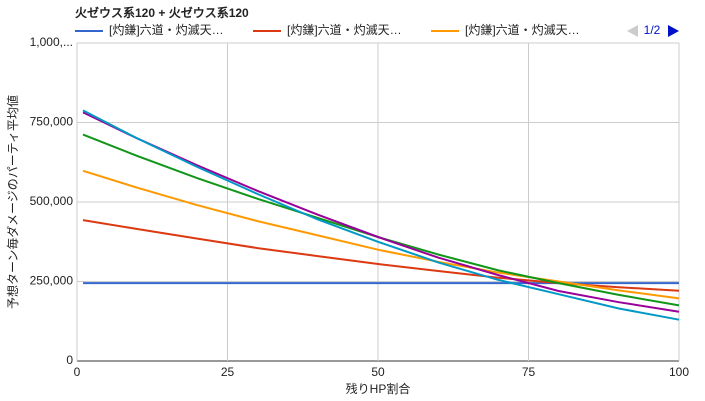  I want to click on y-tick-label: 750,000, so click(52, 122).